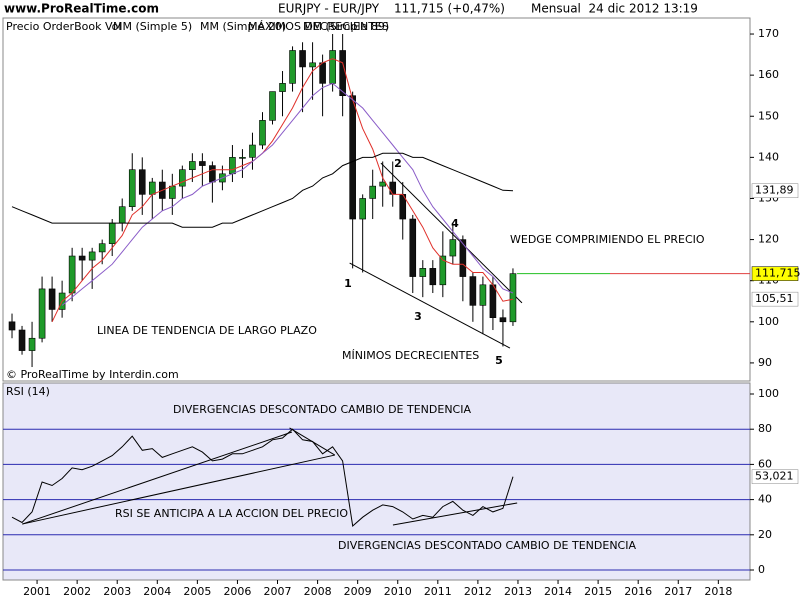 Image resolution: width=800 pixels, height=600 pixels. What do you see at coordinates (638, 591) in the screenshot?
I see `x-tick-label: 2016` at bounding box center [638, 591].